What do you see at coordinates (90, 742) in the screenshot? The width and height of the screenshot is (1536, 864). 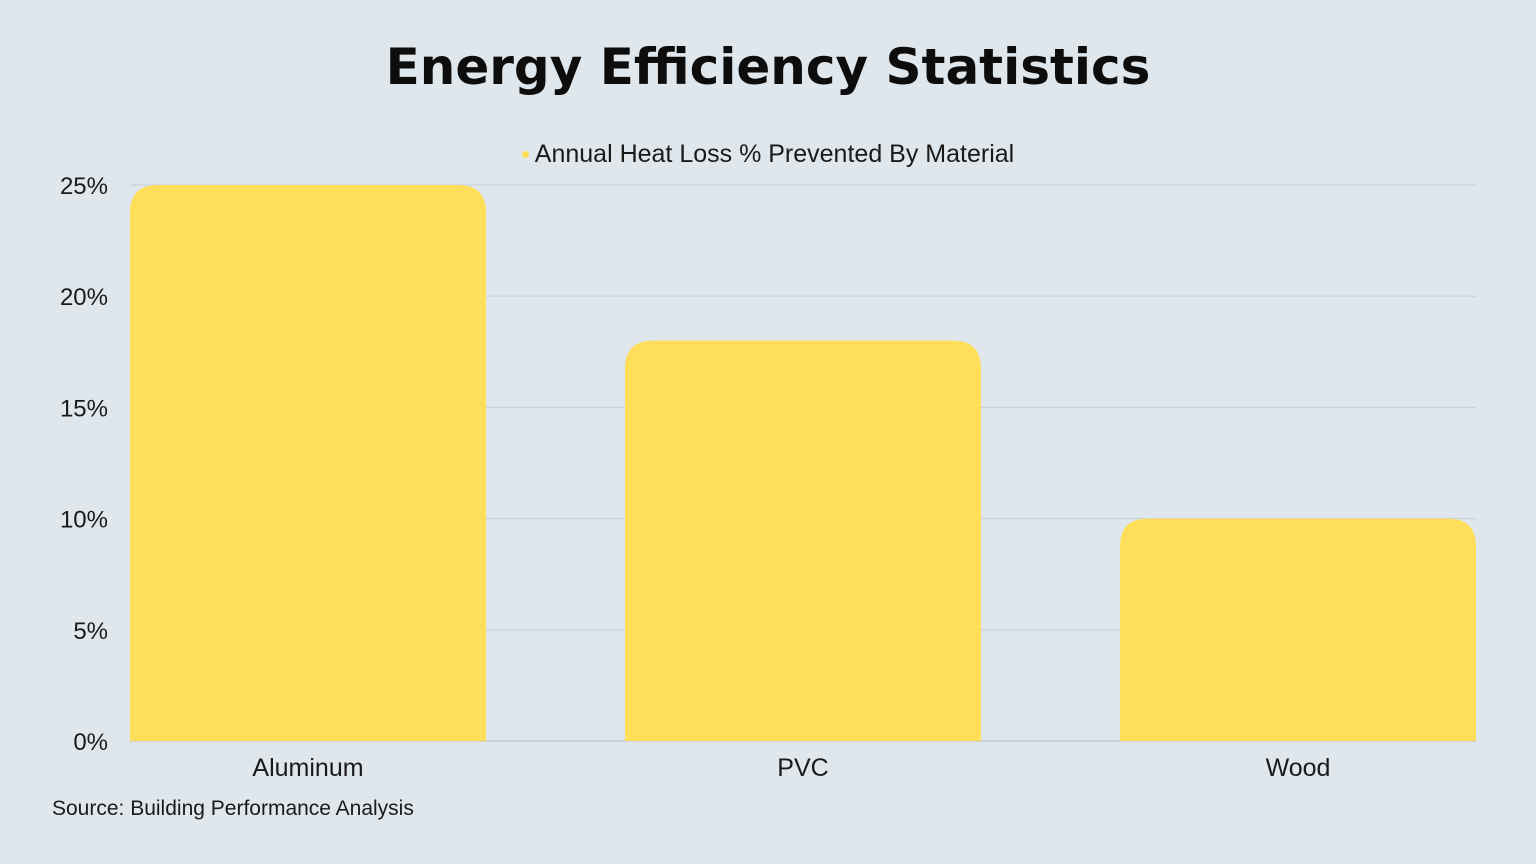 I see `y-tick-label: 0%` at bounding box center [90, 742].